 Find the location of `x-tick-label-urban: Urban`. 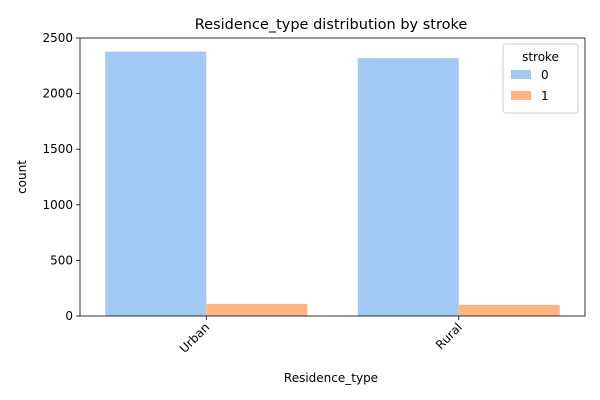

x-tick-label-urban: Urban is located at coordinates (195, 338).